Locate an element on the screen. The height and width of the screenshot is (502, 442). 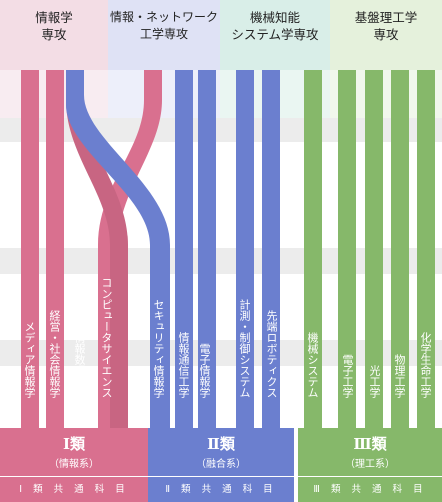
category-1-block is located at coordinates (74, 465).